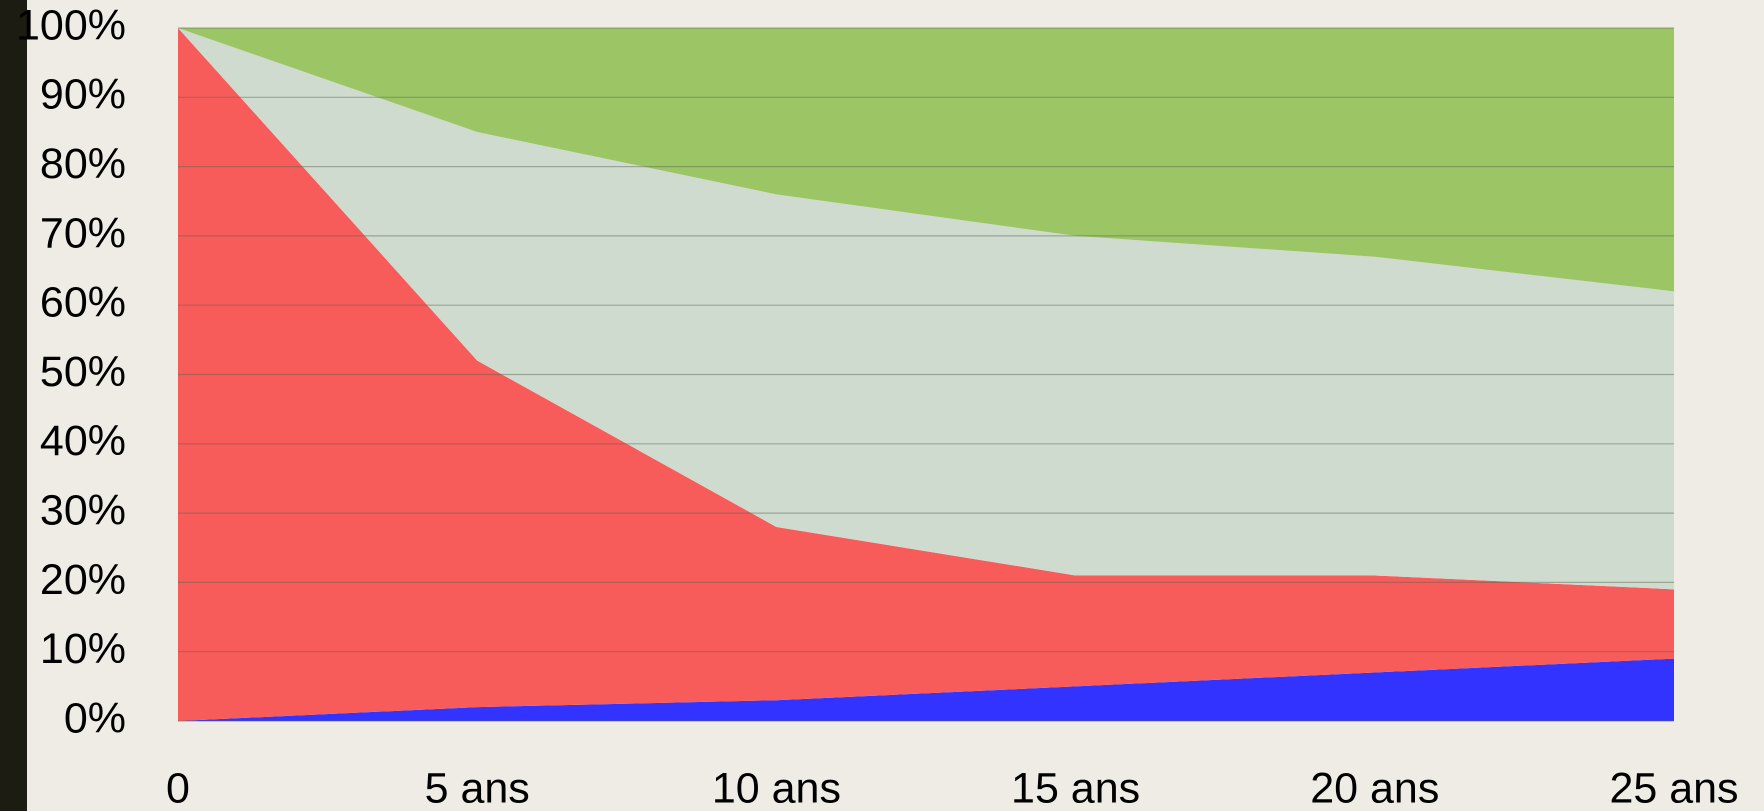 The image size is (1764, 811). I want to click on area, so click(926, 689).